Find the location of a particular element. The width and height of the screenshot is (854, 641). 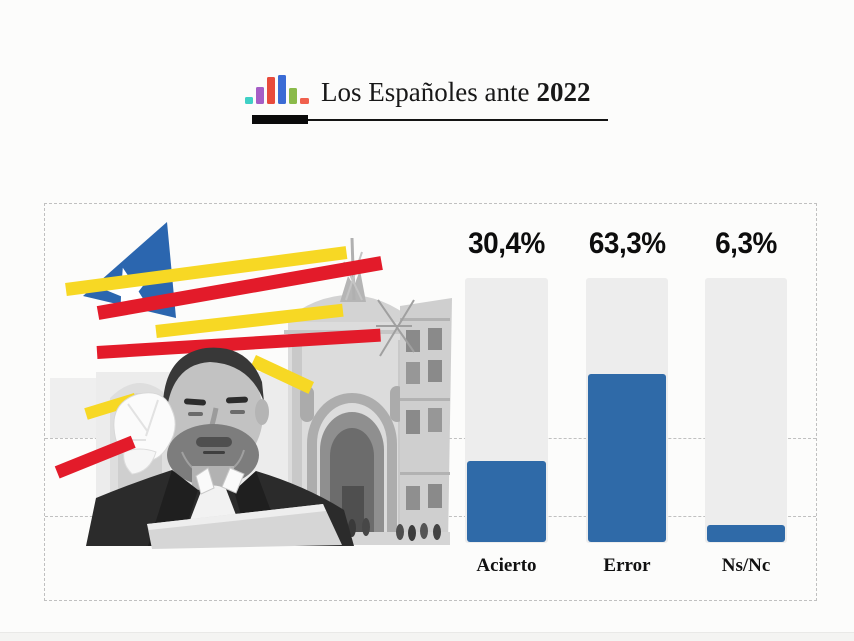

bar-column-acierto: 30,4% Acierto is located at coordinates (506, 401).